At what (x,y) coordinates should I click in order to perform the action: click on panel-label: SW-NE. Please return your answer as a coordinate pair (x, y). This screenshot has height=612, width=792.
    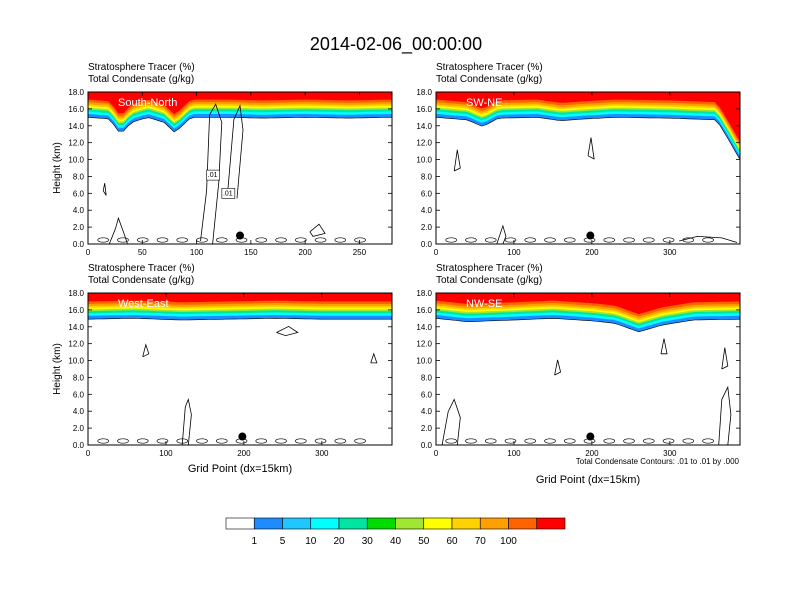
    Looking at the image, I should click on (484, 103).